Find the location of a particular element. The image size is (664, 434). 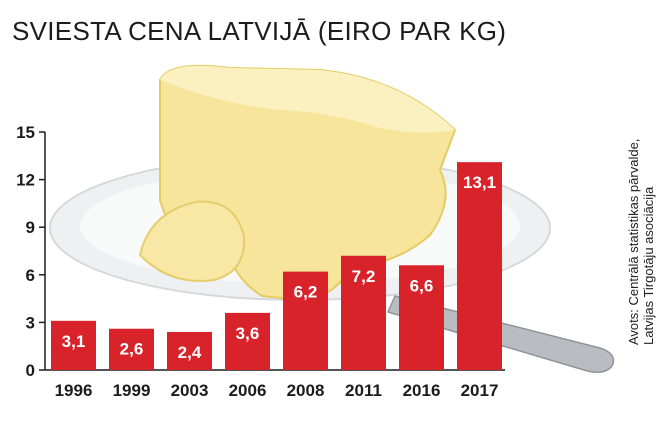

bar-value-label: 3,6 is located at coordinates (248, 333).